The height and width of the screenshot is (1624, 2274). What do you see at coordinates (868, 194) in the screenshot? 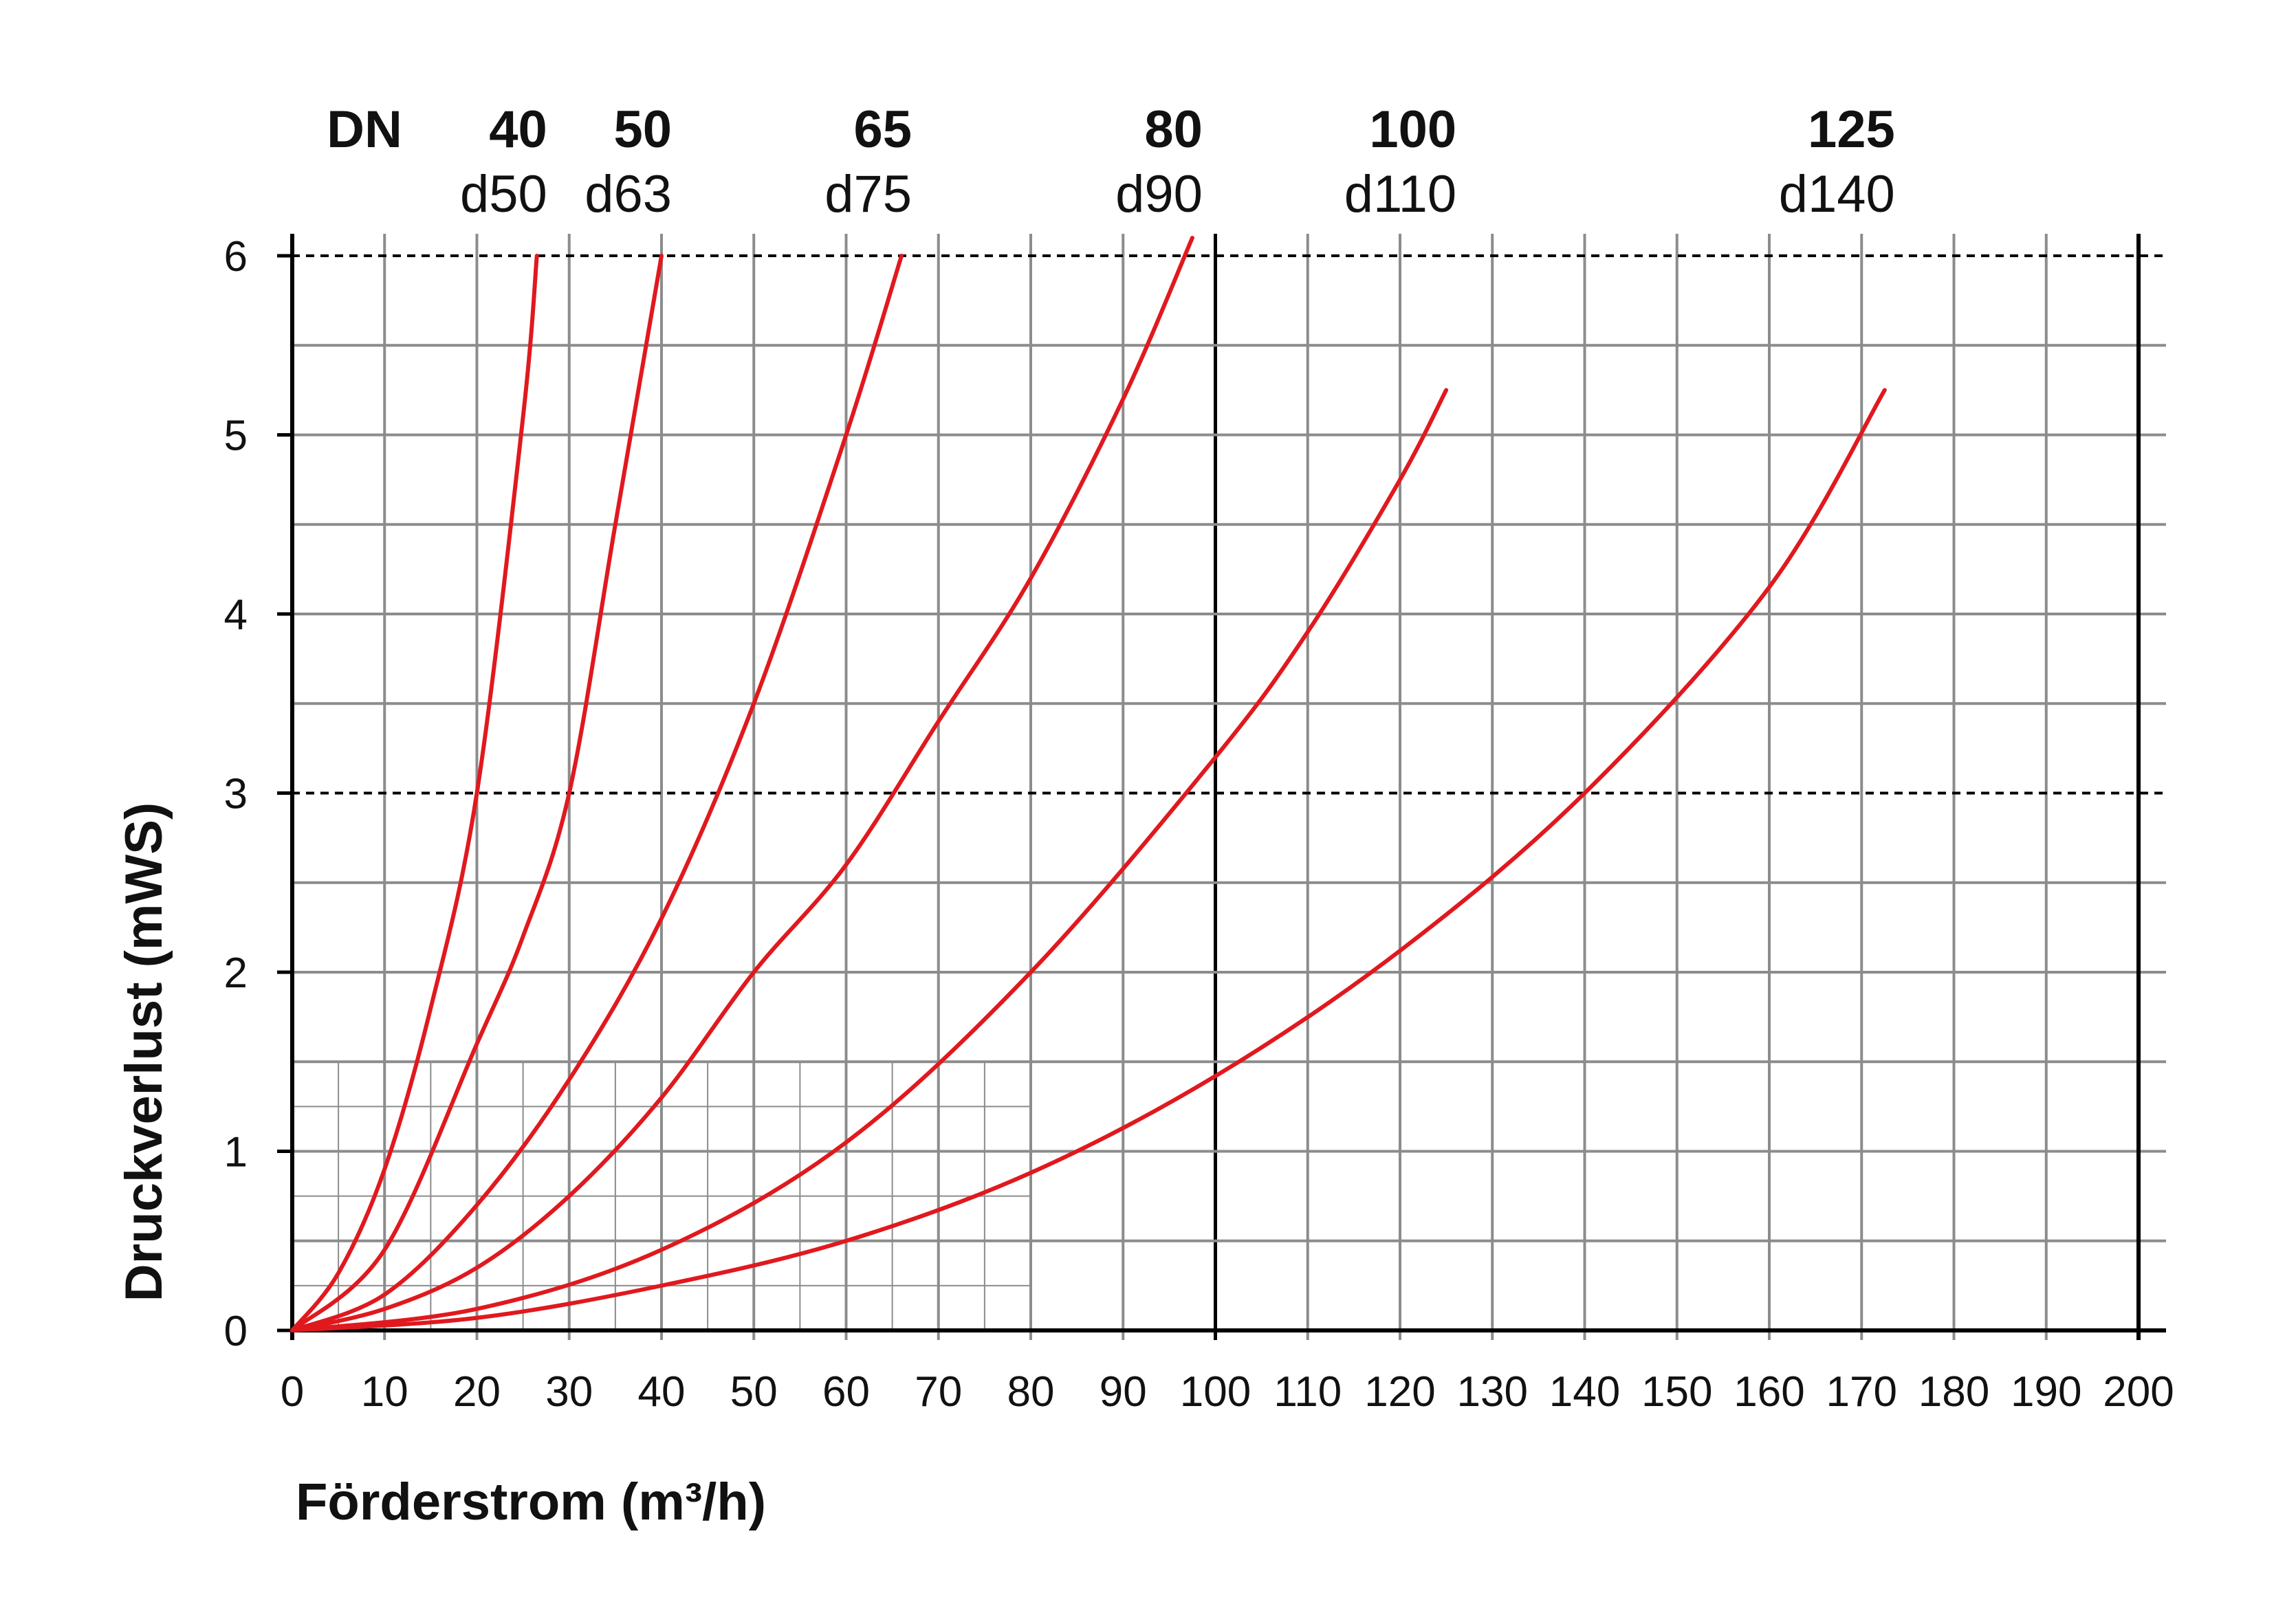
I see `series-label-d-65: d75` at bounding box center [868, 194].